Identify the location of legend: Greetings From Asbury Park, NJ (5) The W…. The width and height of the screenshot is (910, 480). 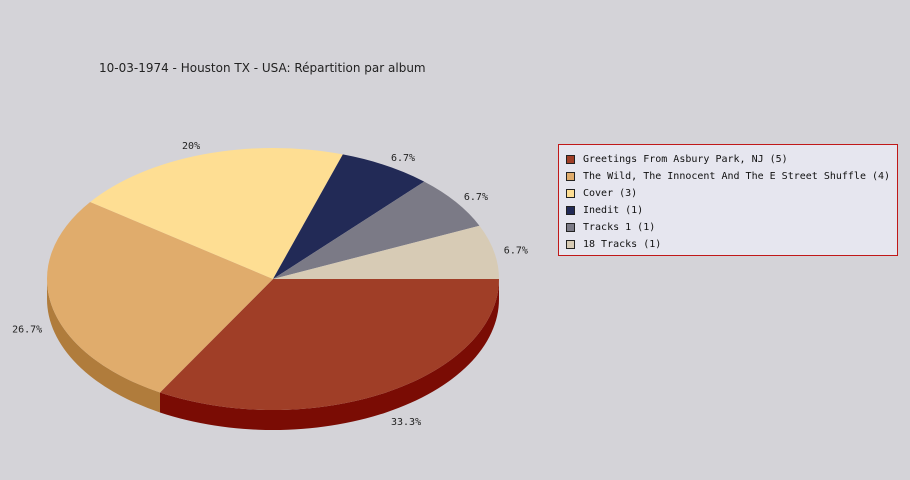
(728, 200).